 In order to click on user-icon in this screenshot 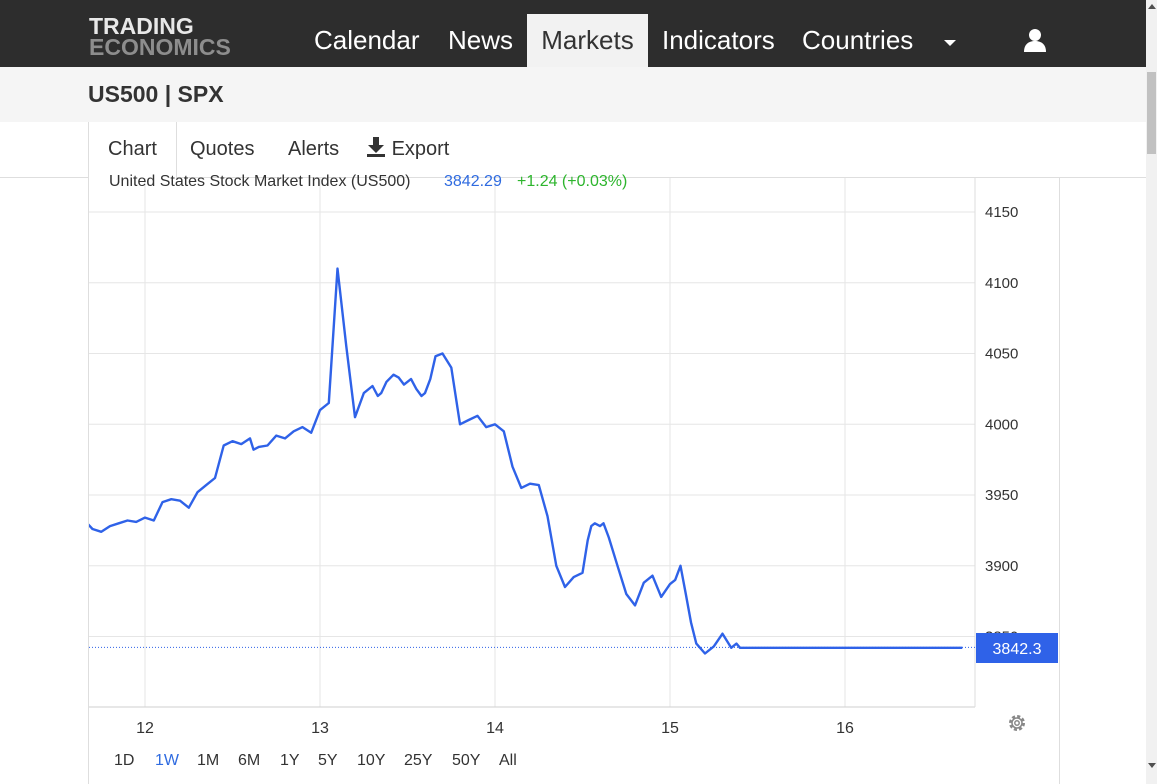, I will do `click(1035, 40)`.